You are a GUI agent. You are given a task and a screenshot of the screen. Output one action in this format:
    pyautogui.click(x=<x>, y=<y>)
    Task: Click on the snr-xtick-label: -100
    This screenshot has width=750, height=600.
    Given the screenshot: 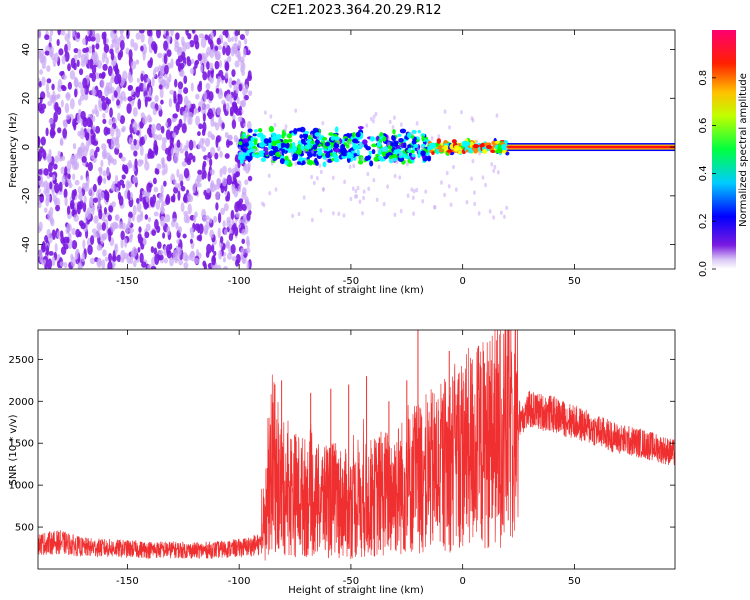 What is the action you would take?
    pyautogui.click(x=239, y=581)
    